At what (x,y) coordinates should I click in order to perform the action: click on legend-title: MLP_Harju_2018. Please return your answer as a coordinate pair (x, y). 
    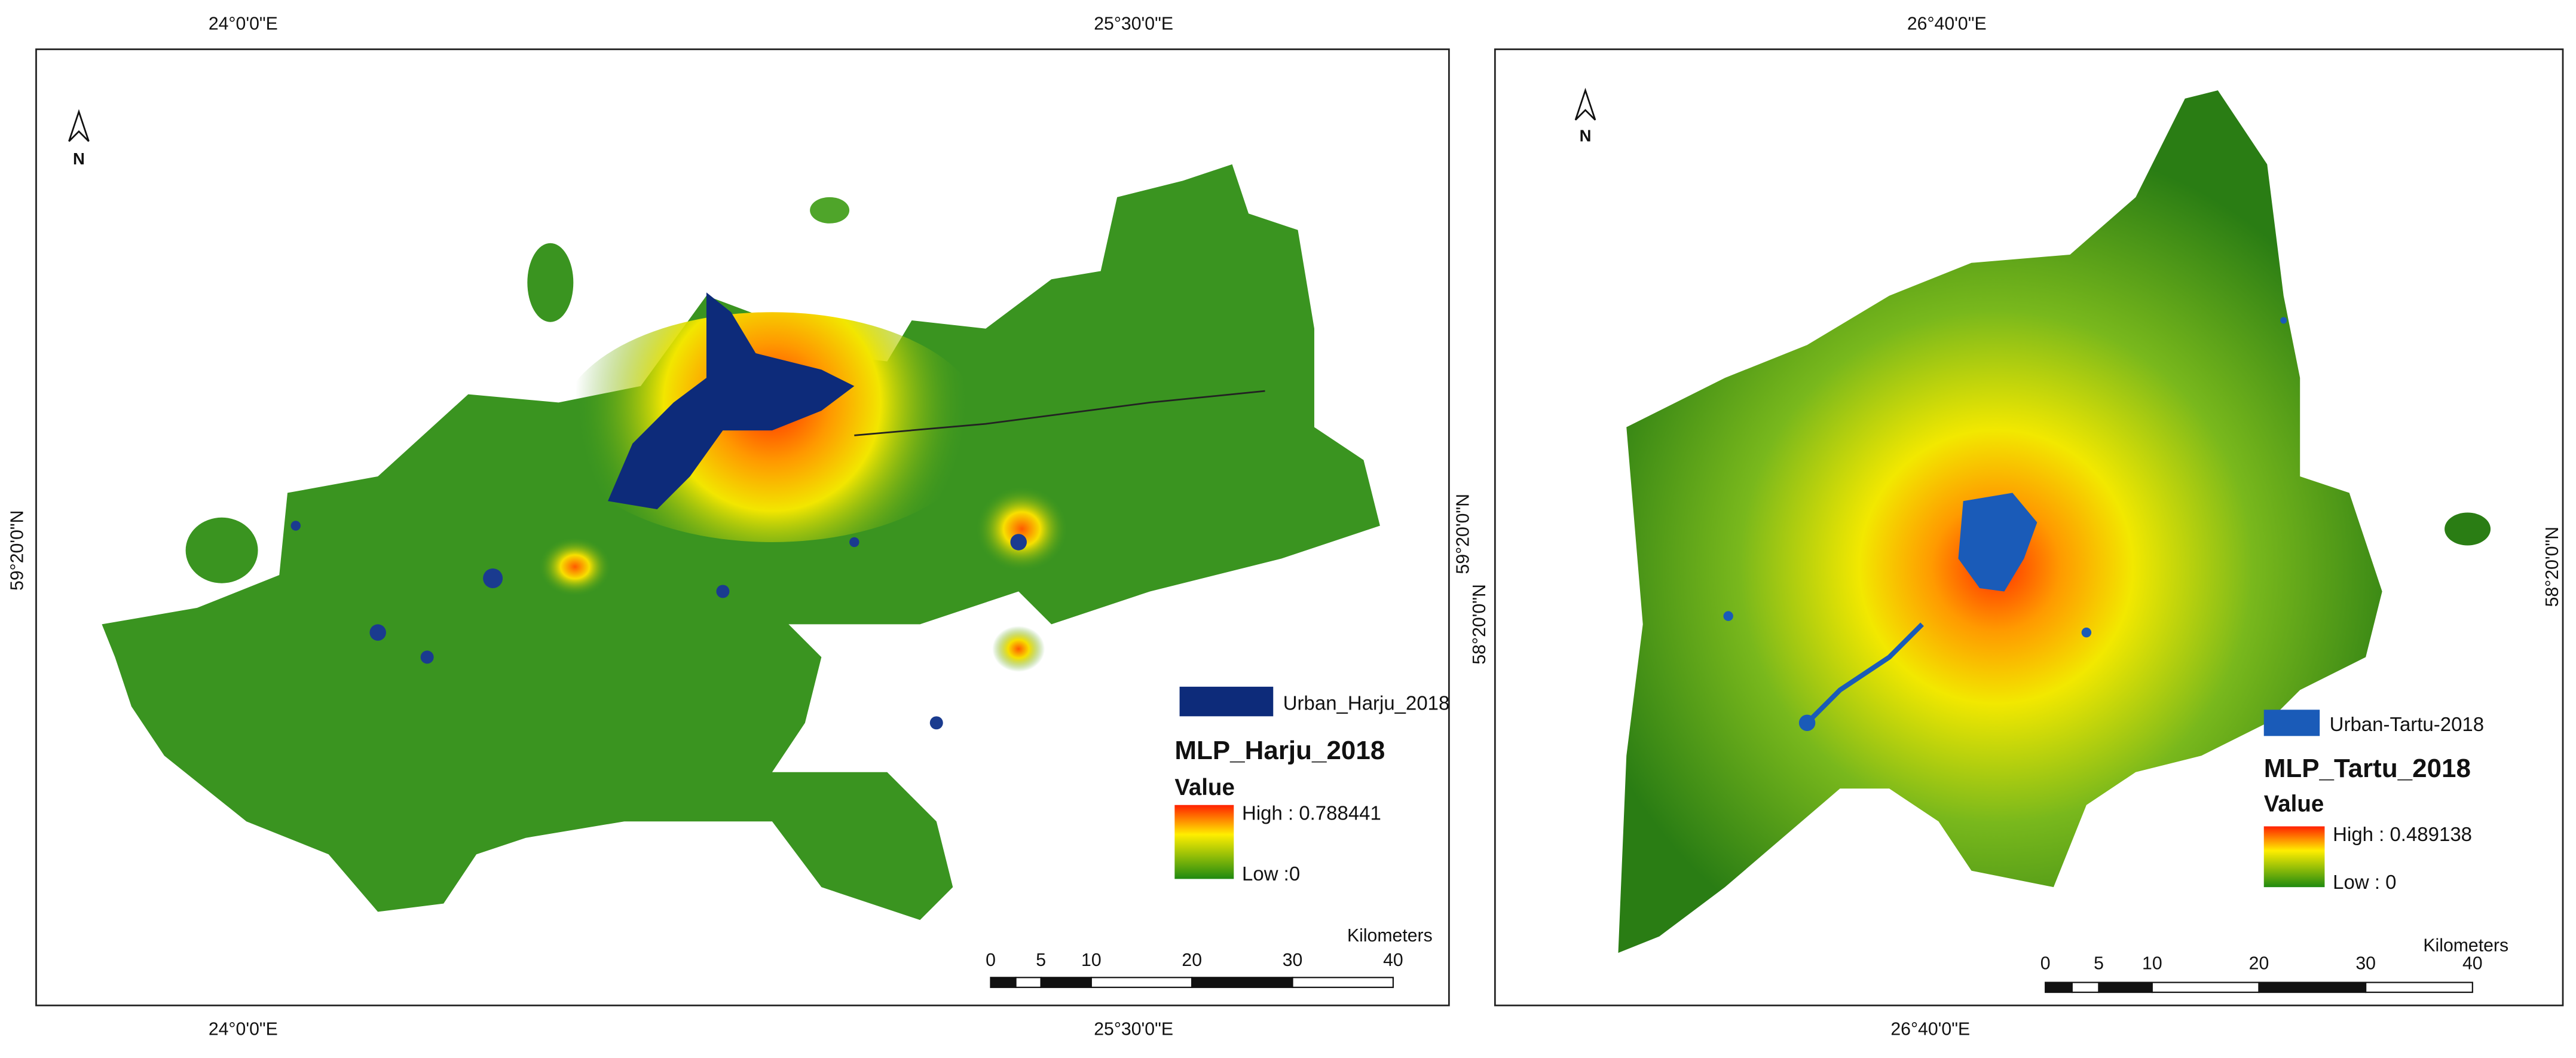
    Looking at the image, I should click on (1279, 750).